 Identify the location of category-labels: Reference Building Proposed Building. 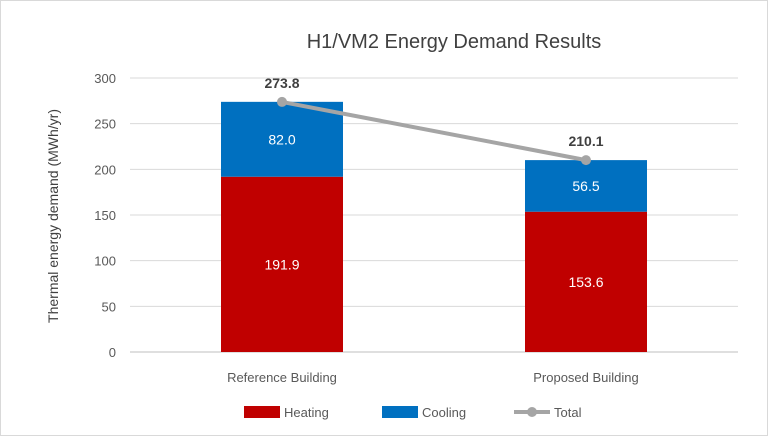
(433, 377).